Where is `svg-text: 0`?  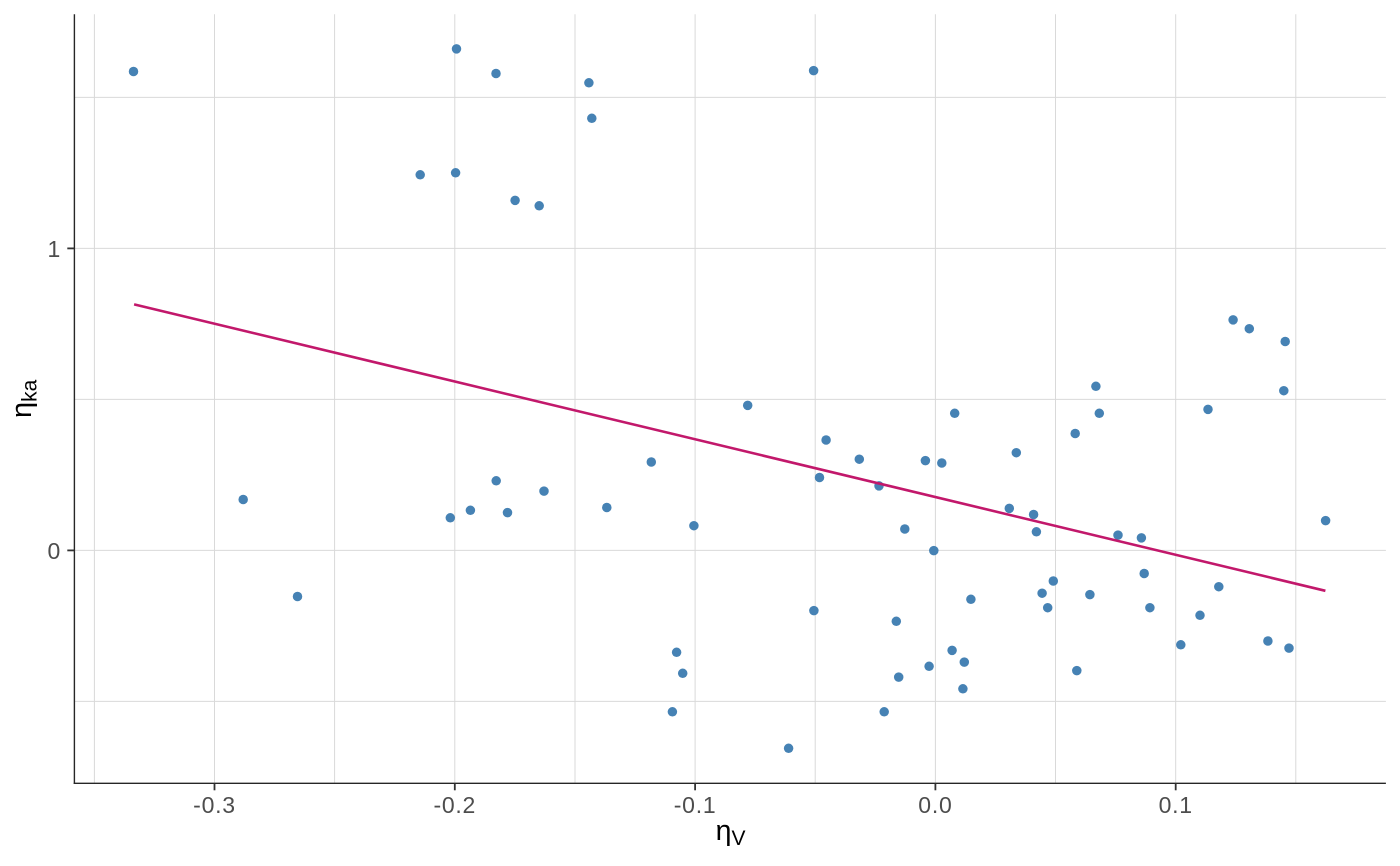
svg-text: 0 is located at coordinates (54, 551).